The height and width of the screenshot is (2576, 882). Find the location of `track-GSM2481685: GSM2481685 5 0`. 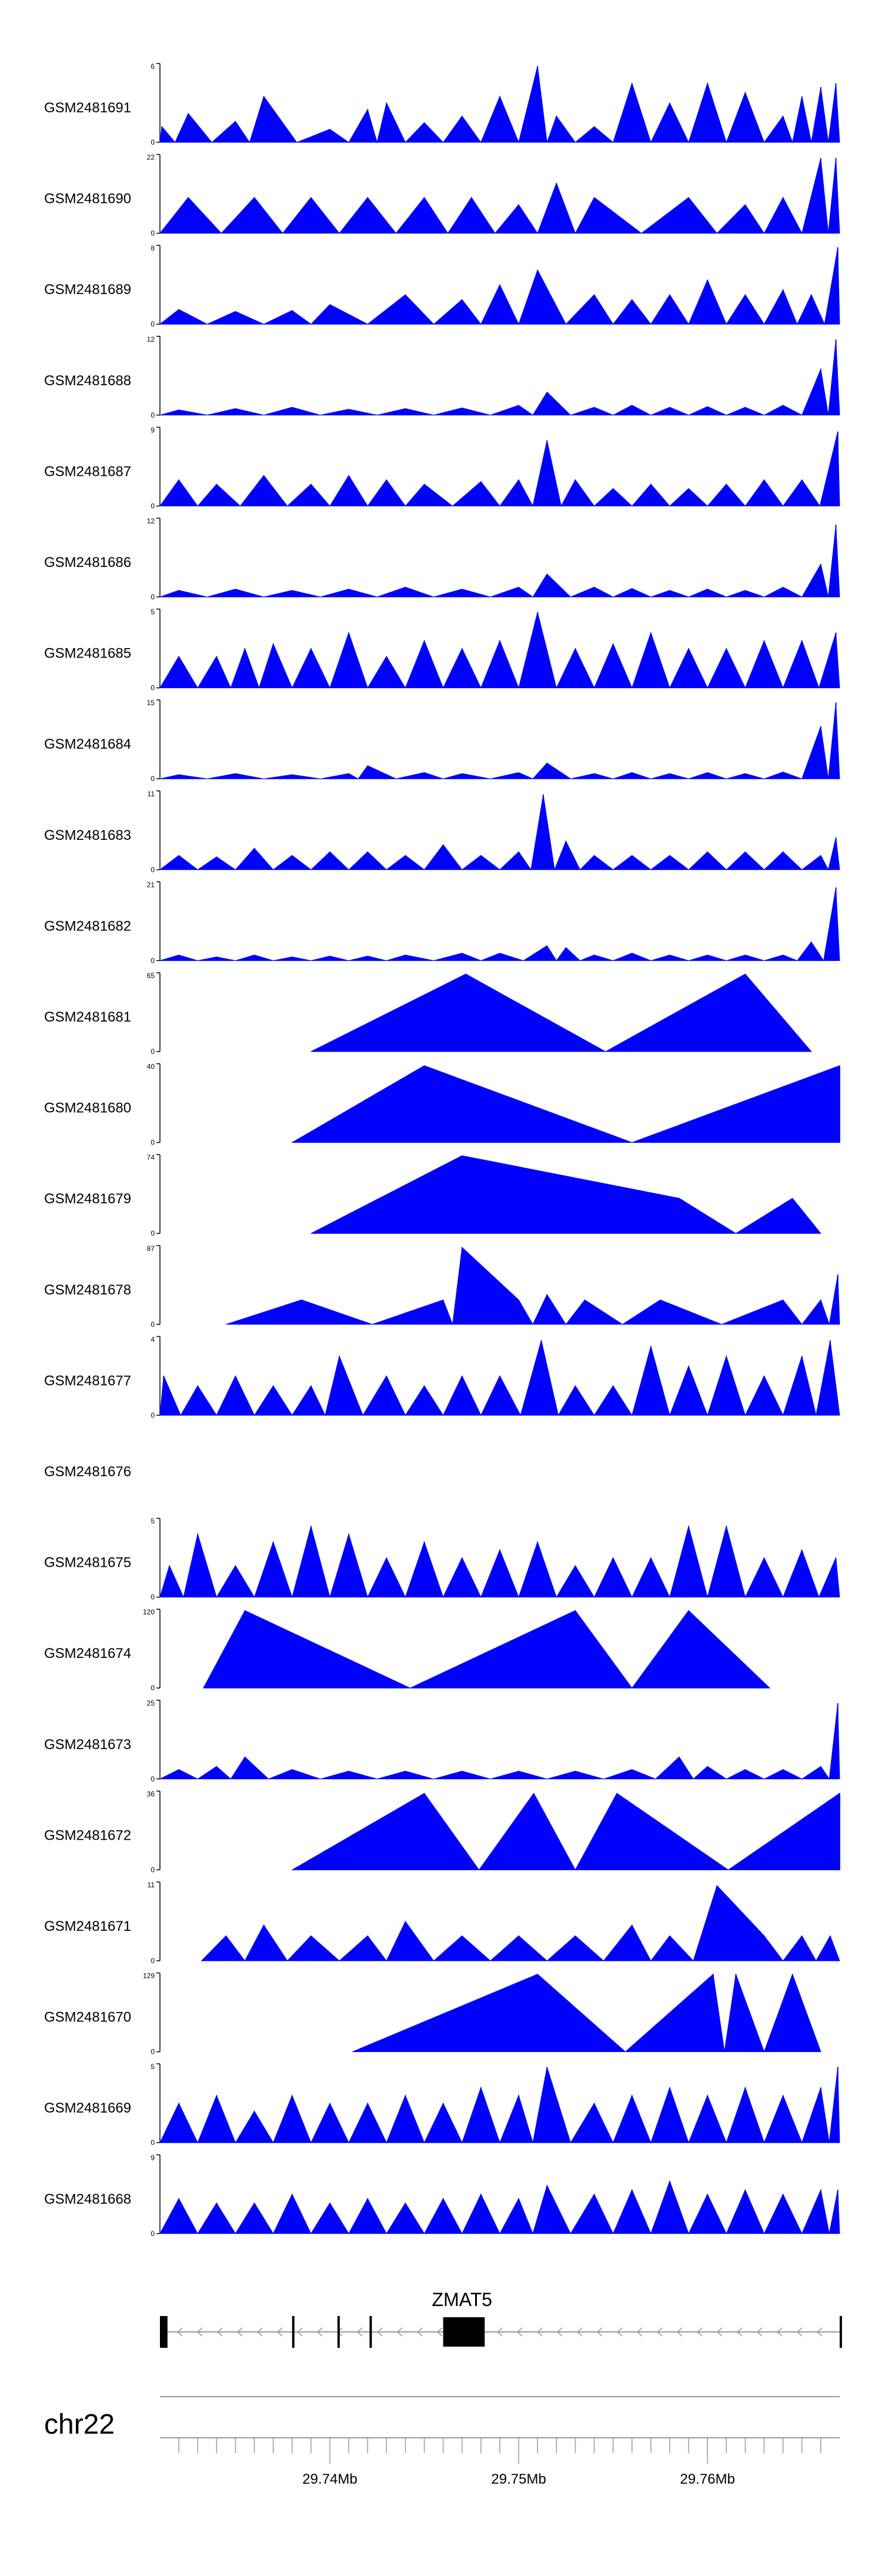

track-GSM2481685: GSM2481685 5 0 is located at coordinates (442, 650).